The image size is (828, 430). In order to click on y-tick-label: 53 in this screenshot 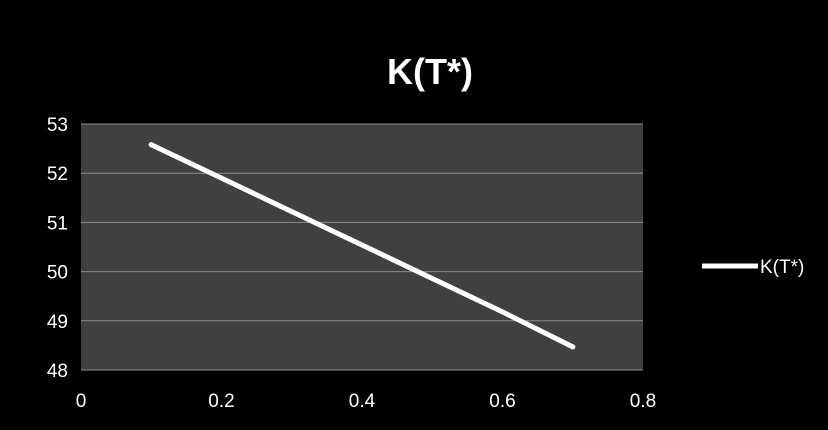, I will do `click(57, 125)`.